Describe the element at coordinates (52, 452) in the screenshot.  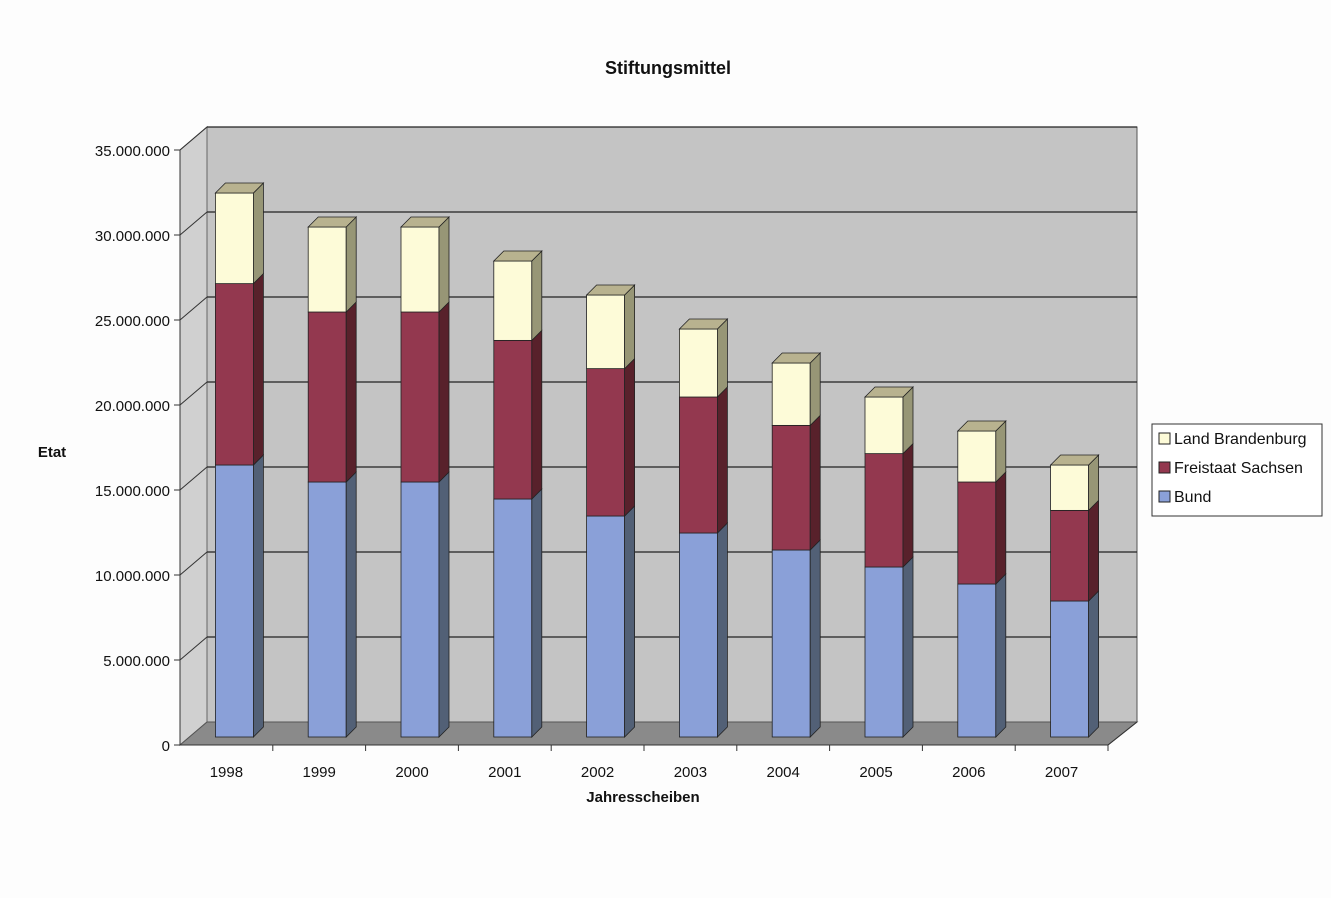
I see `y-axis-label: Etat` at that location.